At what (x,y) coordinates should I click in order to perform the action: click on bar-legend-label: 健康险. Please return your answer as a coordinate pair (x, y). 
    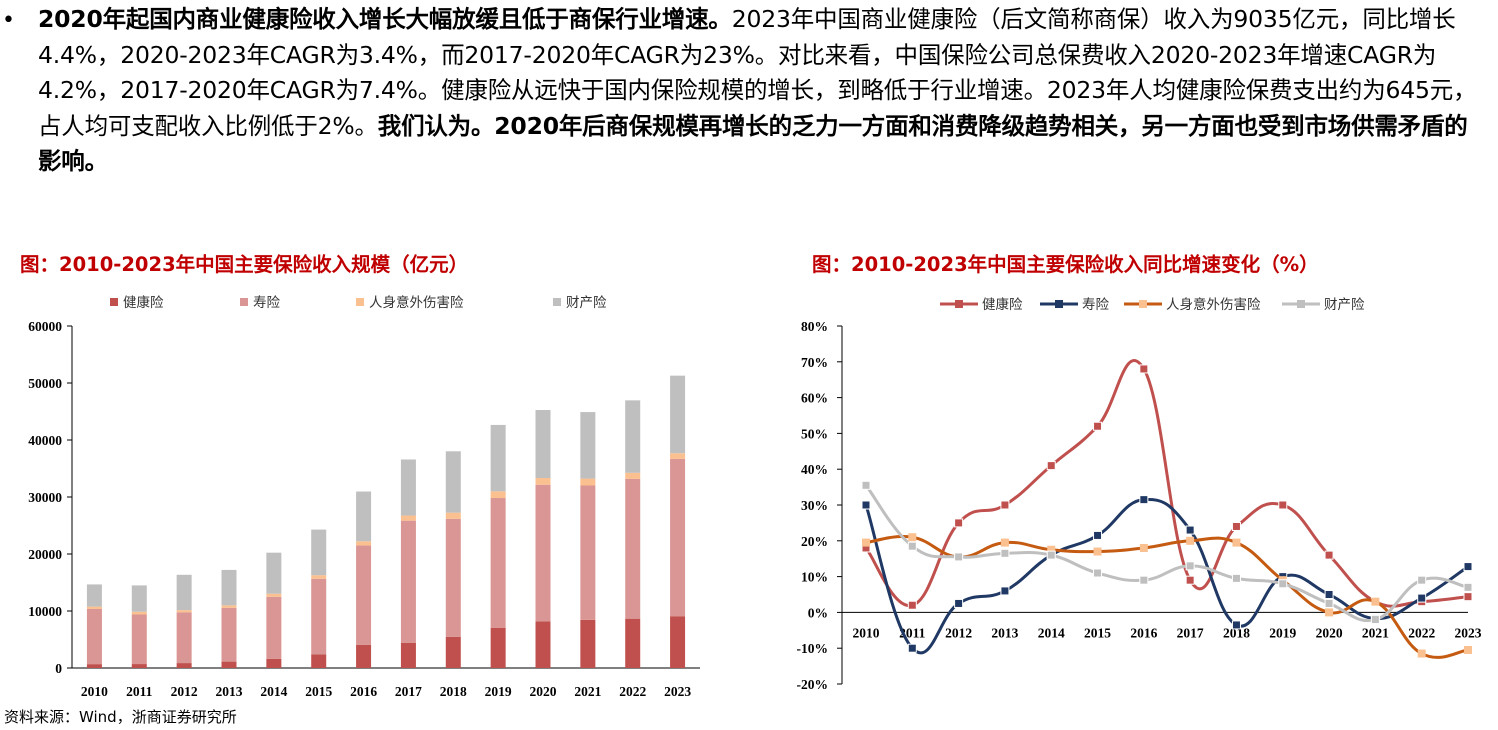
    Looking at the image, I should click on (143, 302).